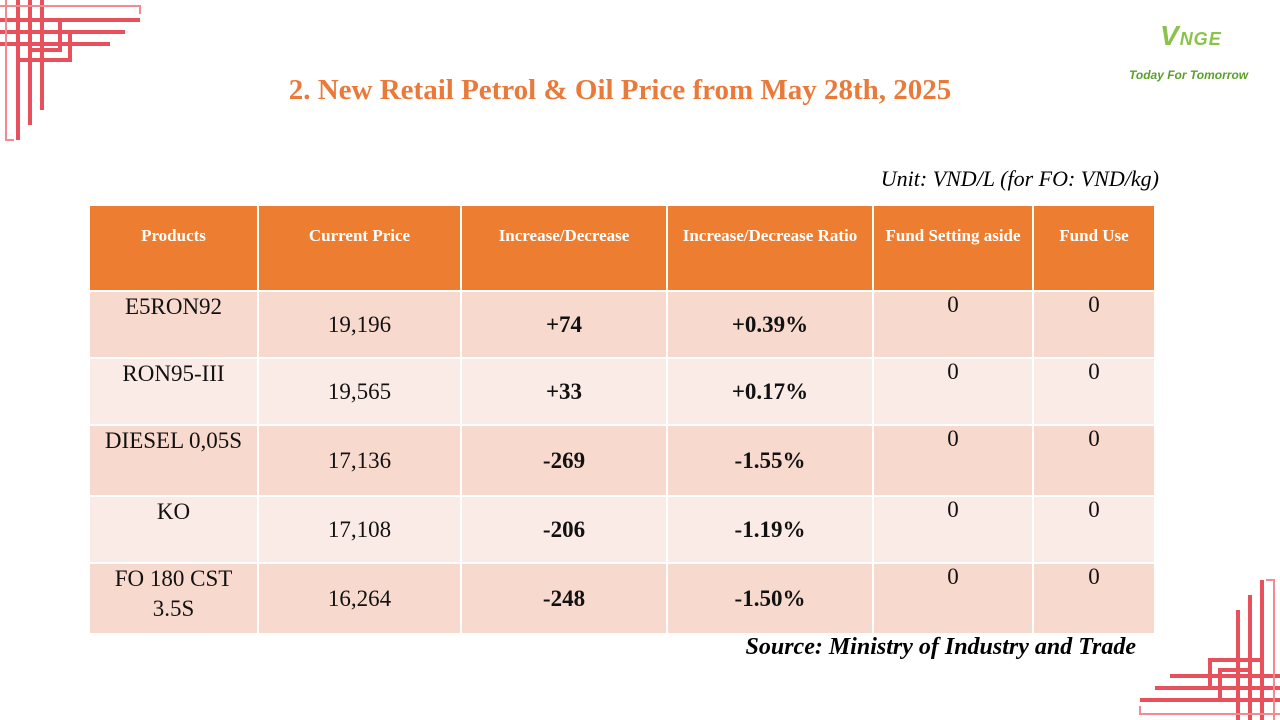 Image resolution: width=1280 pixels, height=720 pixels. What do you see at coordinates (564, 248) in the screenshot?
I see `column-header-change: Increase/Decrease` at bounding box center [564, 248].